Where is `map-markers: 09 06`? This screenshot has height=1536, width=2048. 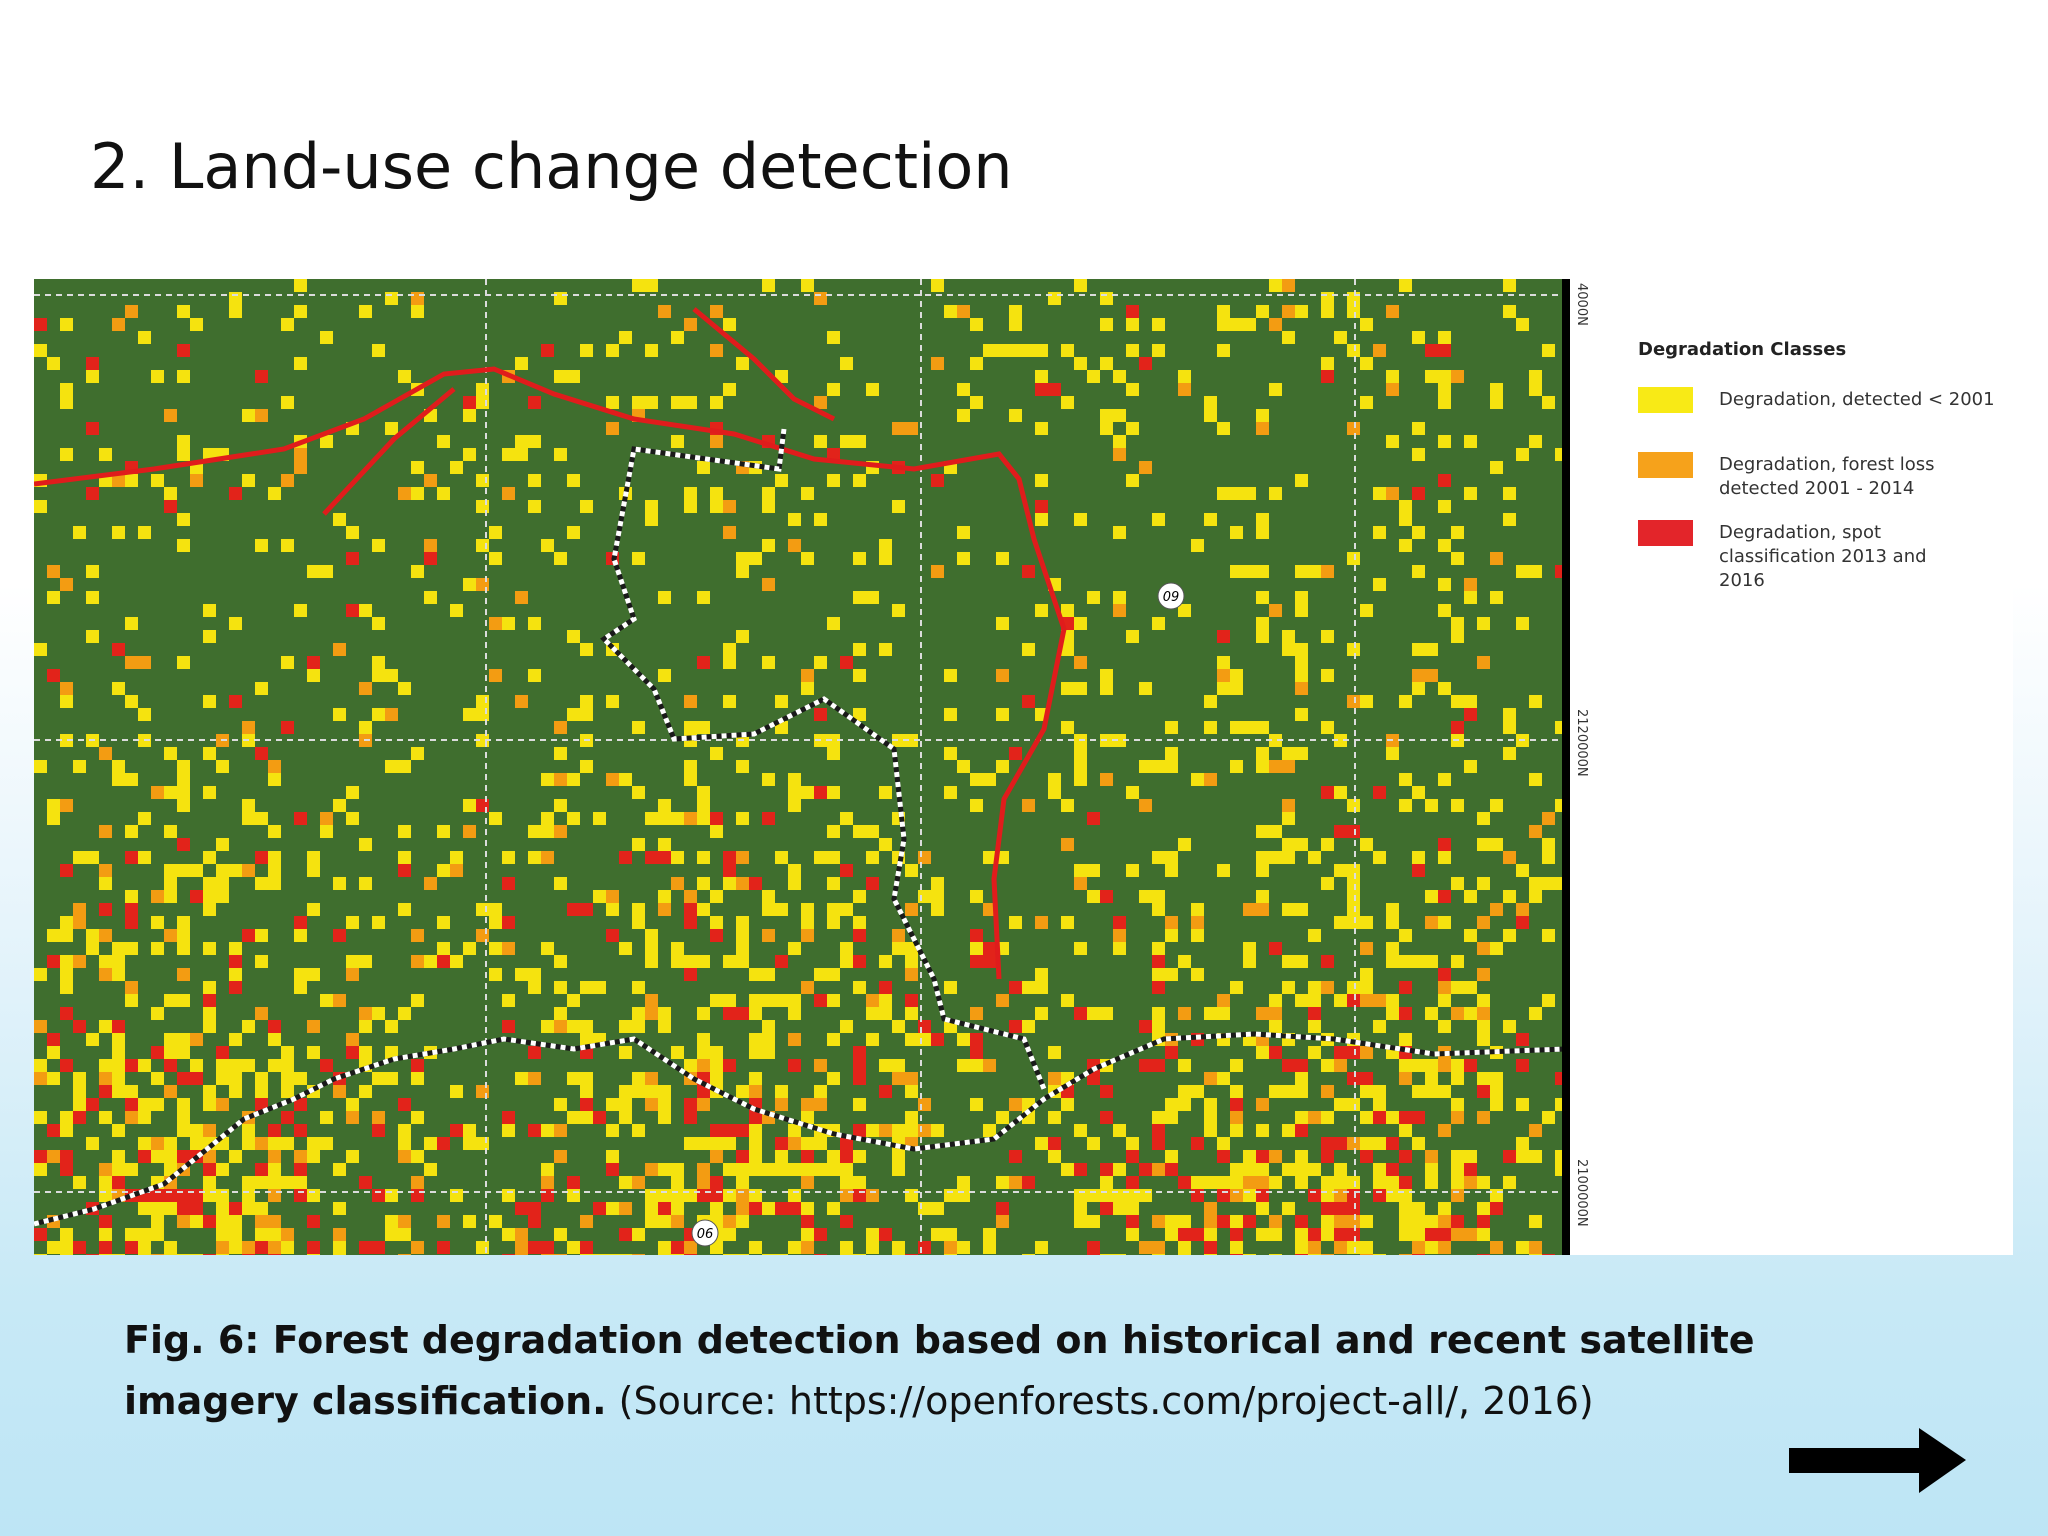
map-markers: 09 06 is located at coordinates (938, 914).